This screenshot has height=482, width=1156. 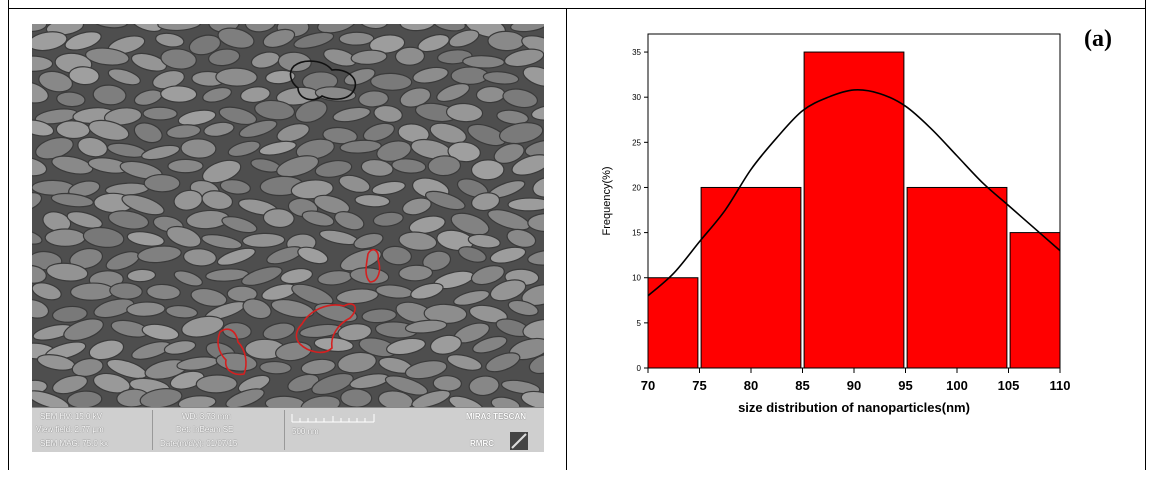 I want to click on y-tick-label: 0, so click(x=639, y=368).